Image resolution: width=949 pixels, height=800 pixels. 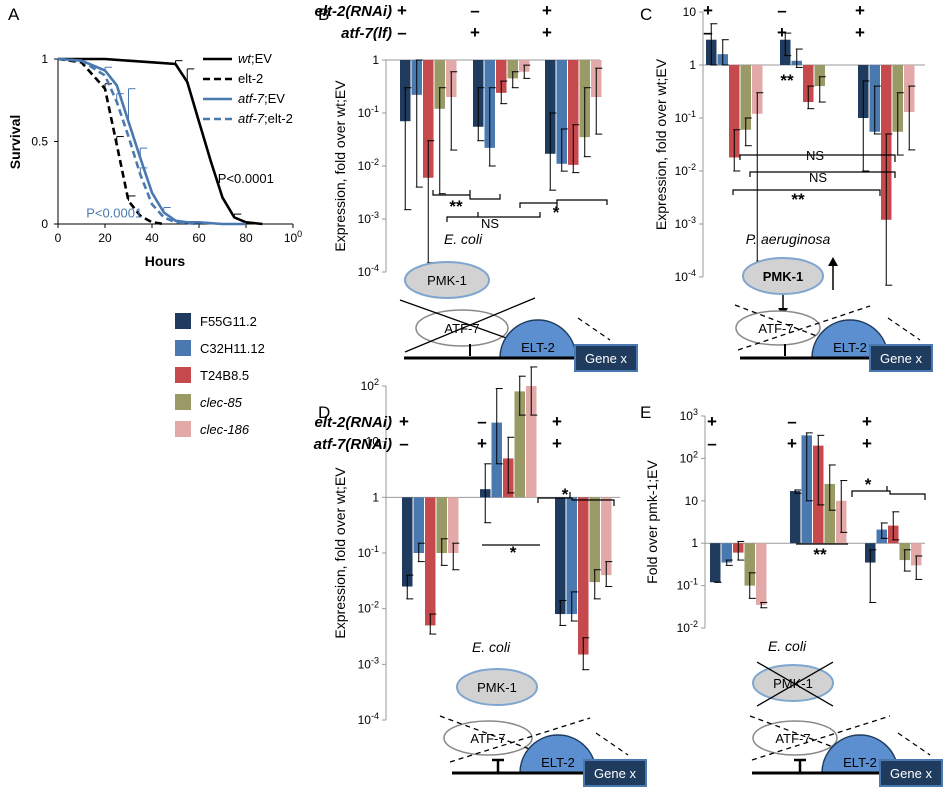 I want to click on legend-label-0: wt;EV, so click(x=255, y=58).